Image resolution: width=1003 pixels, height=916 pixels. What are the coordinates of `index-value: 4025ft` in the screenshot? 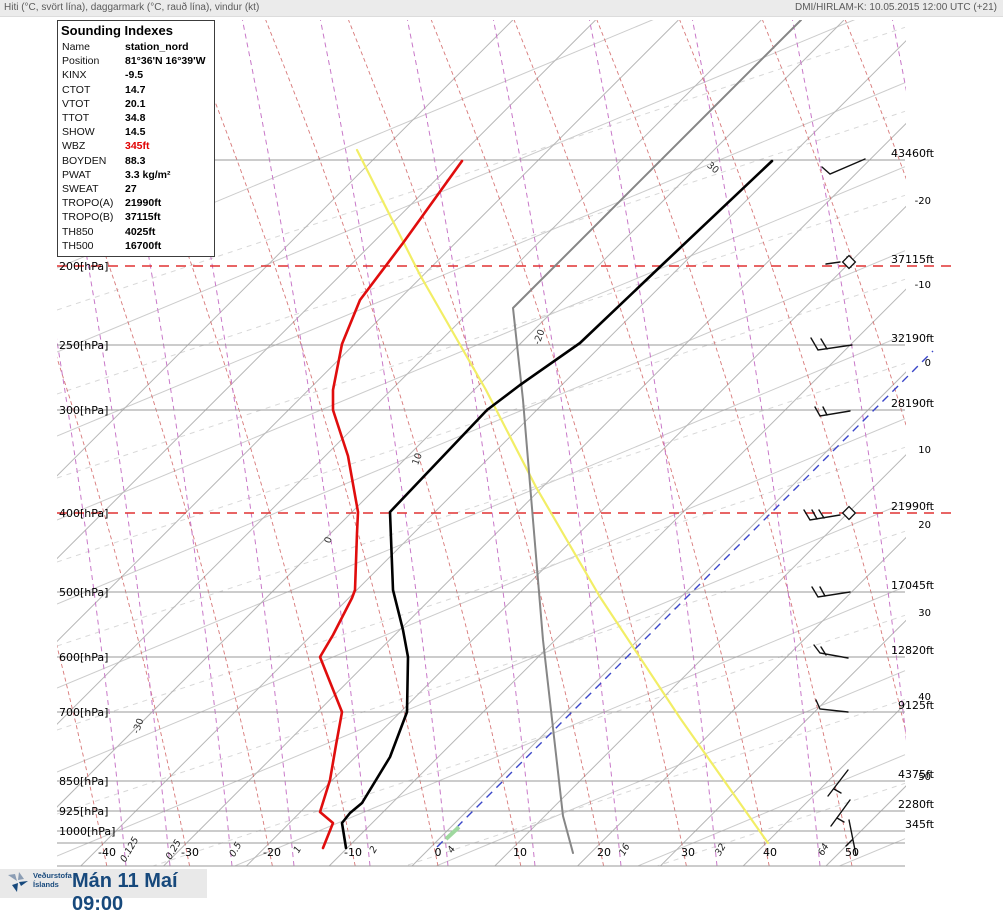 It's located at (140, 231).